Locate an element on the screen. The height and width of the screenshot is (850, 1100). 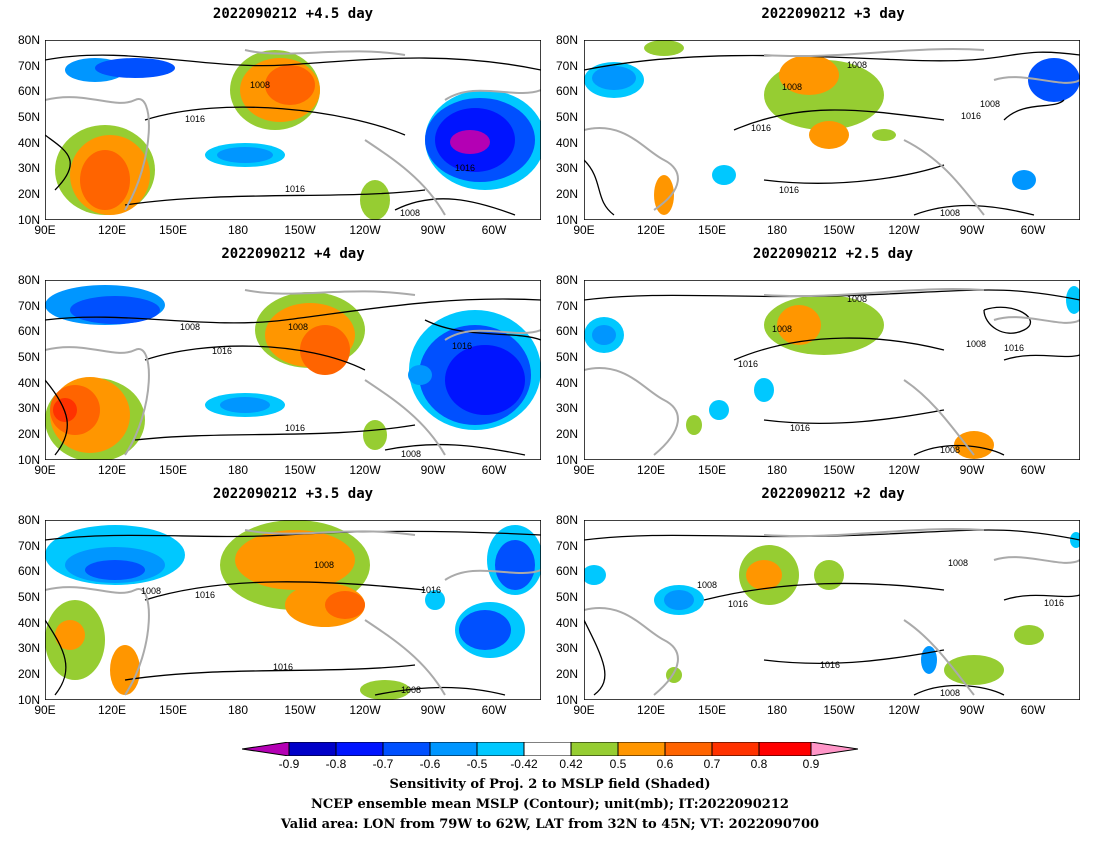
contour-labels: 1008 1008 1016 1016 1008 1008 1016 is located at coordinates (875, 139).